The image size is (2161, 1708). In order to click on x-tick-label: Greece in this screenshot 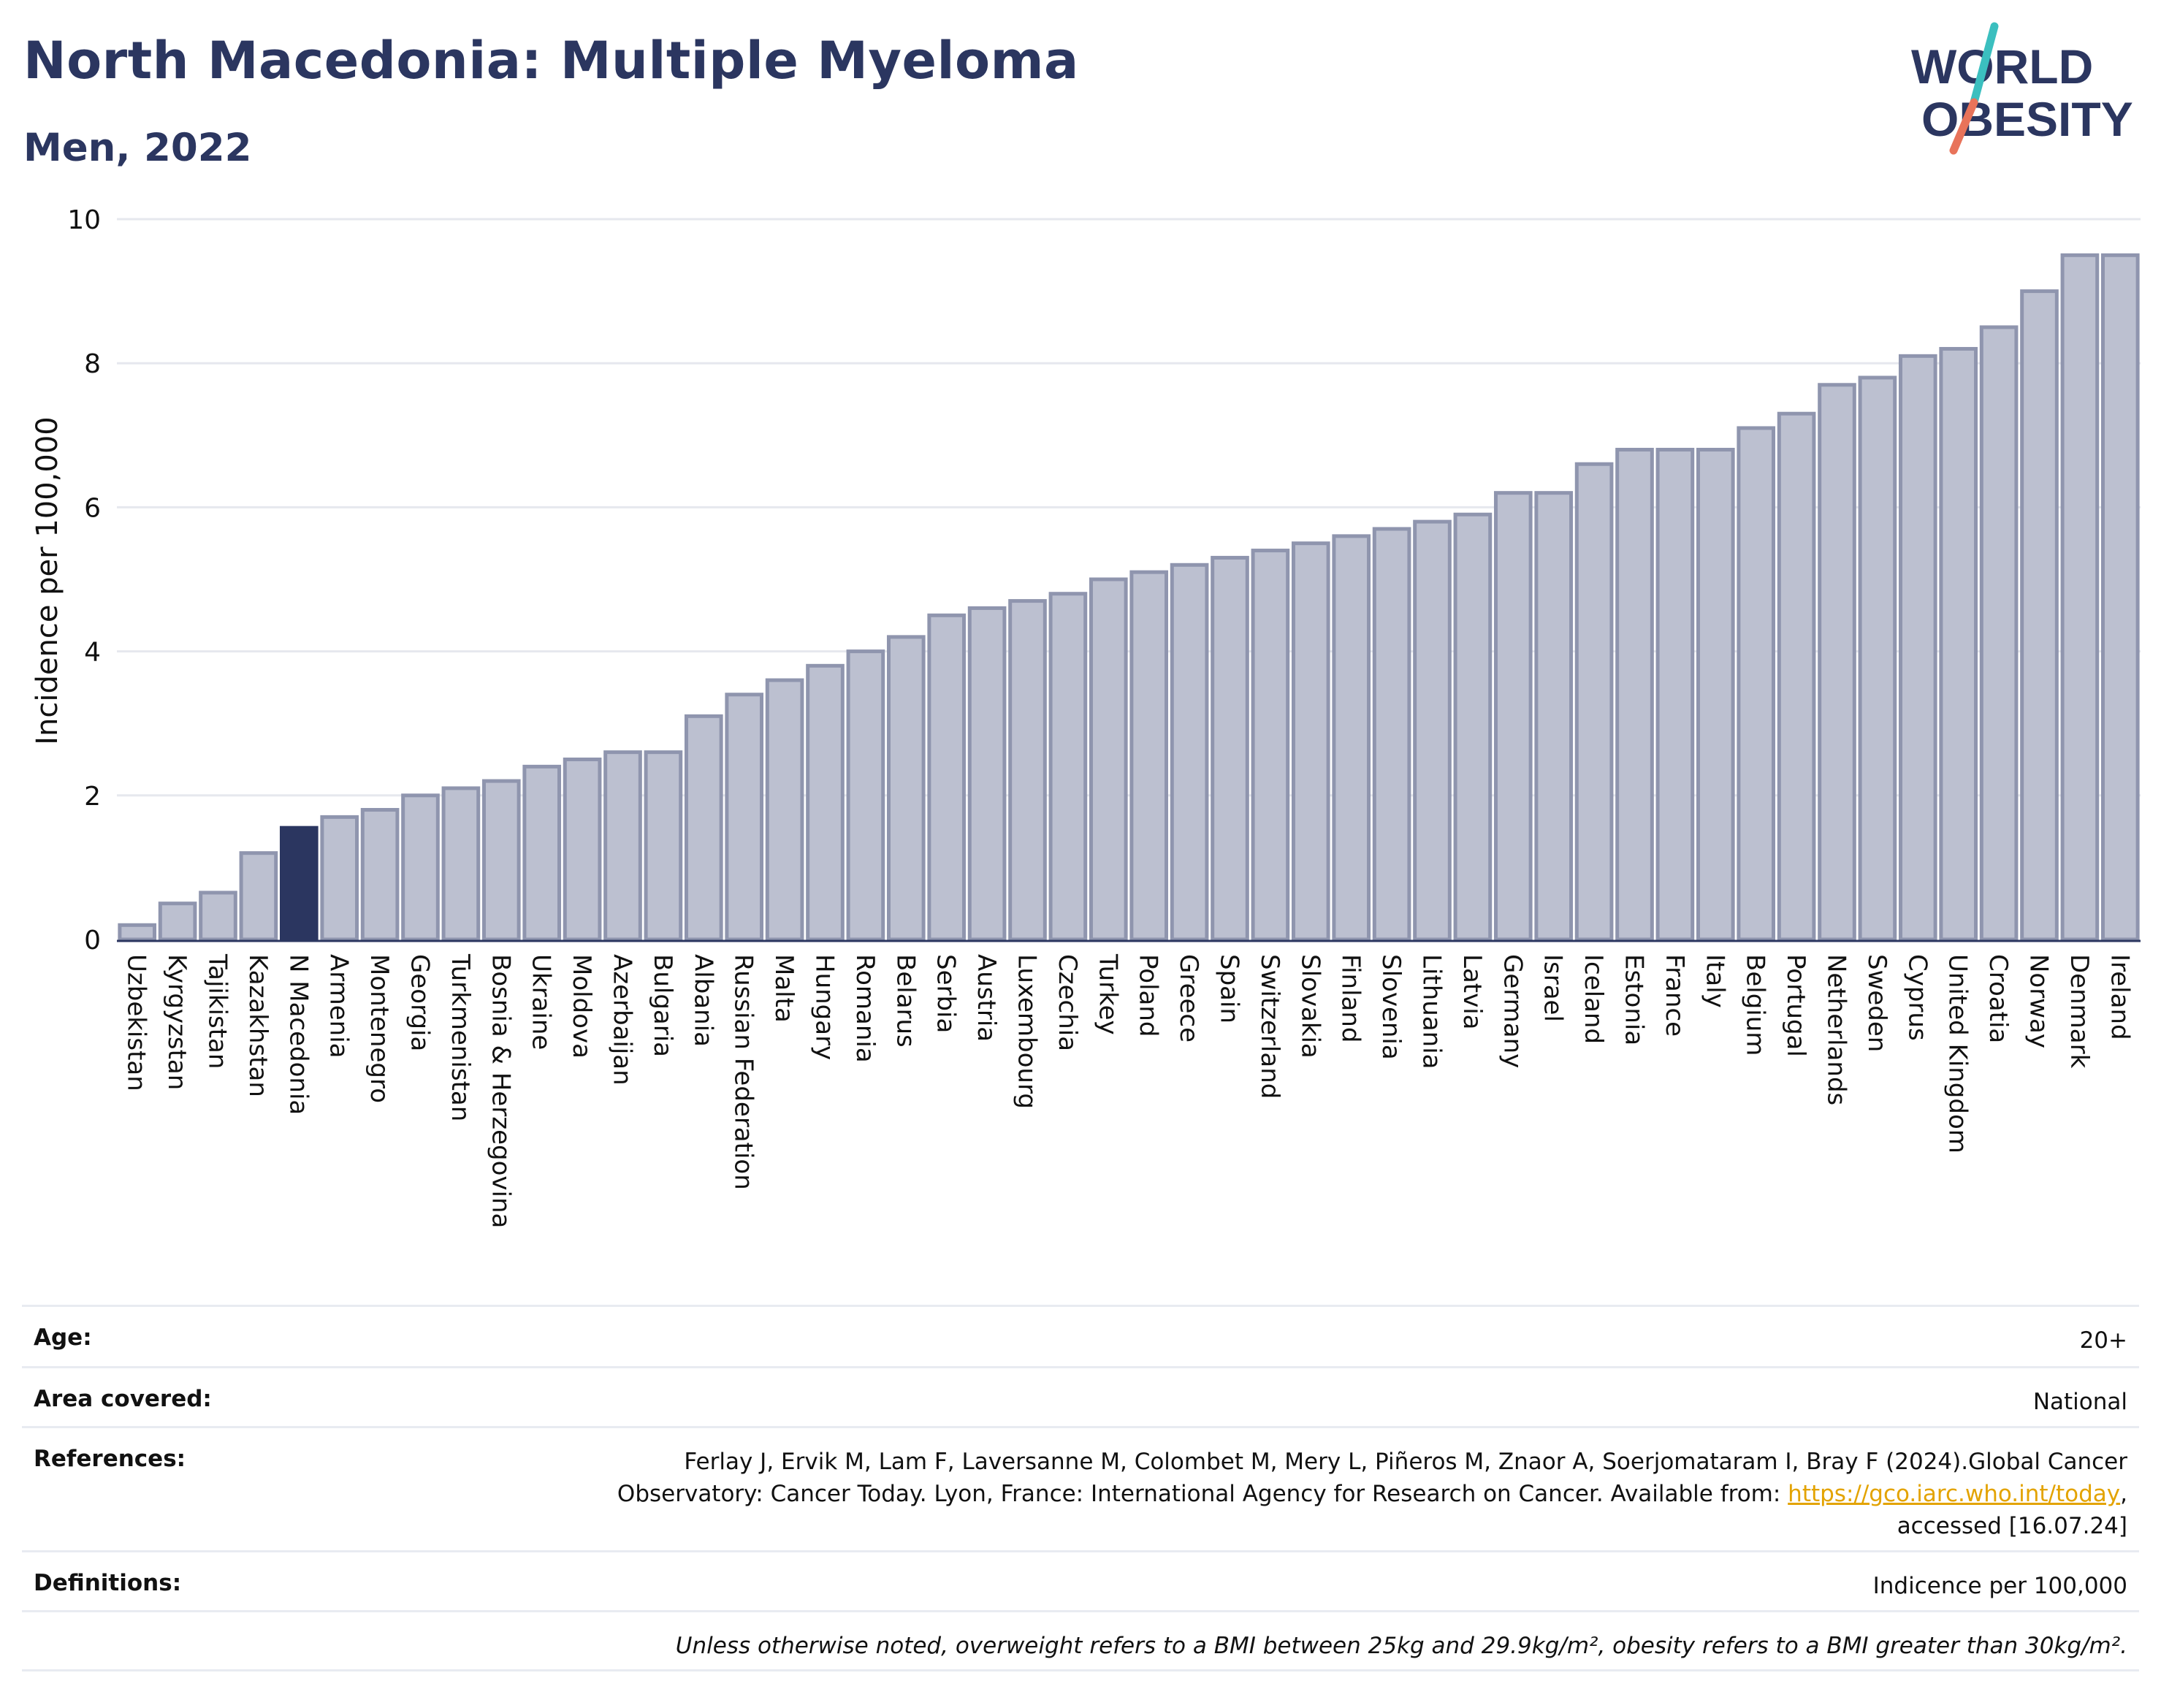, I will do `click(1188, 998)`.